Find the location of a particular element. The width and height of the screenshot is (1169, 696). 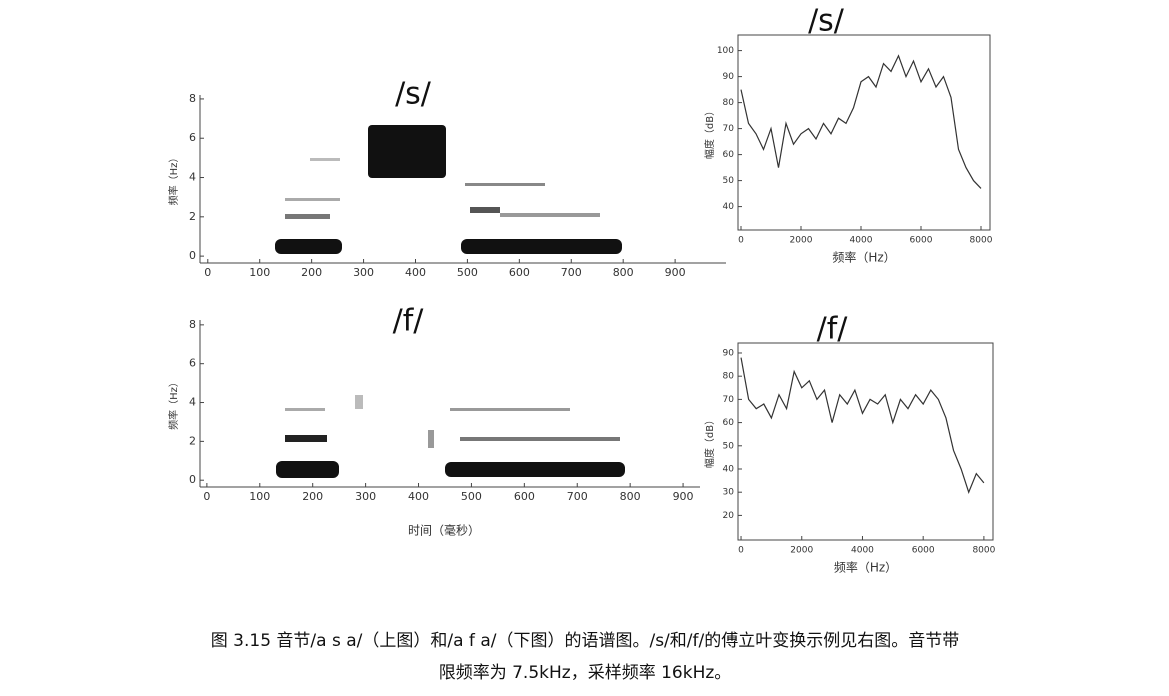

y-tick-label: 20 is located at coordinates (729, 516).